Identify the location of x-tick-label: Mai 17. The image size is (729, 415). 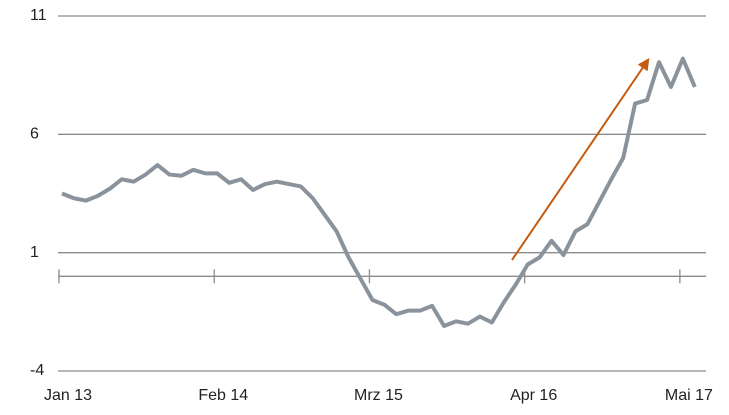
(689, 395).